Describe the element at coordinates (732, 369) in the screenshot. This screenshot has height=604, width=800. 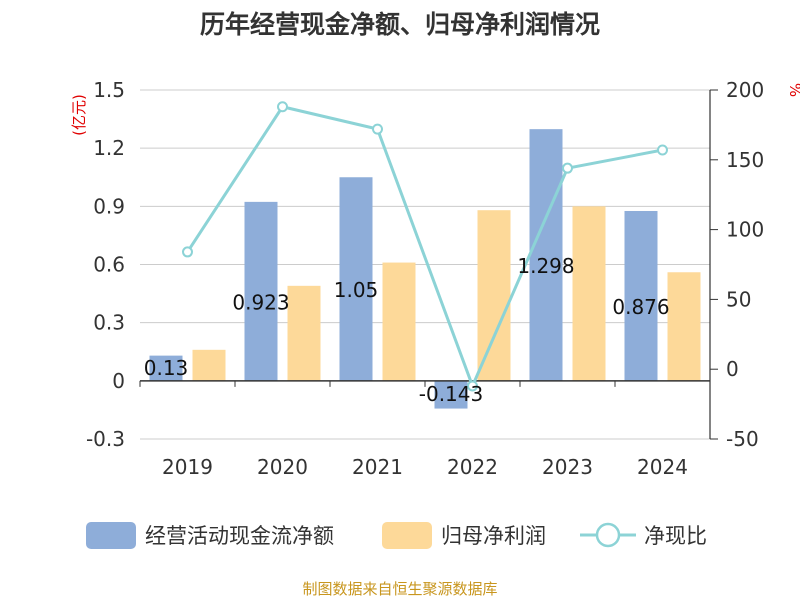
I see `y-right-tick-label: 0` at that location.